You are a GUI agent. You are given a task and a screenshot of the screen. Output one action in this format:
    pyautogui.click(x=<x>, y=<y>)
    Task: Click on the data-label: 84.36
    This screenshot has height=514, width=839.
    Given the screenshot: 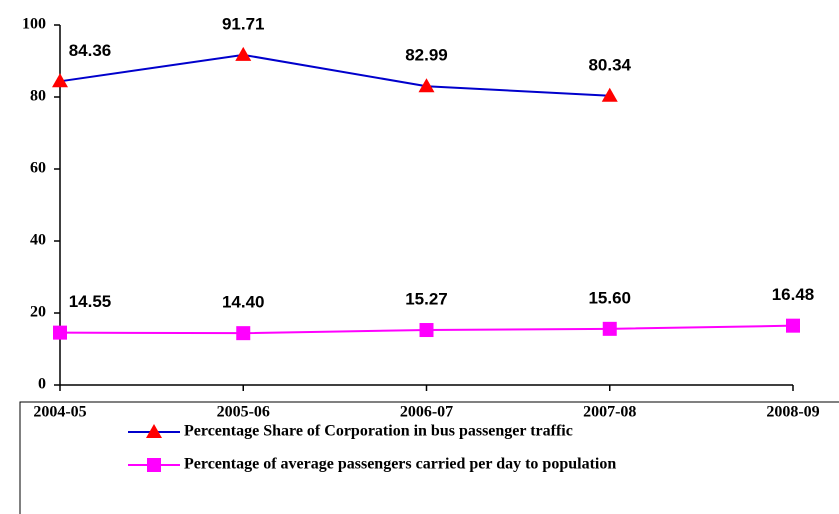 What is the action you would take?
    pyautogui.click(x=90, y=50)
    